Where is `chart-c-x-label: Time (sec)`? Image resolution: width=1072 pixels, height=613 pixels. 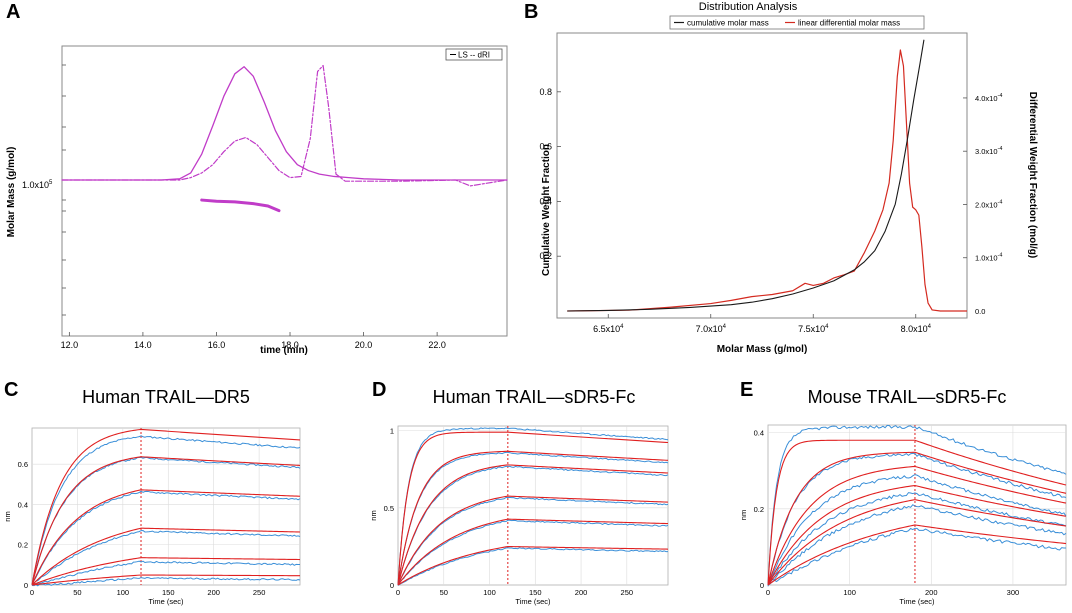
chart-c-x-label: Time (sec) is located at coordinates (166, 601).